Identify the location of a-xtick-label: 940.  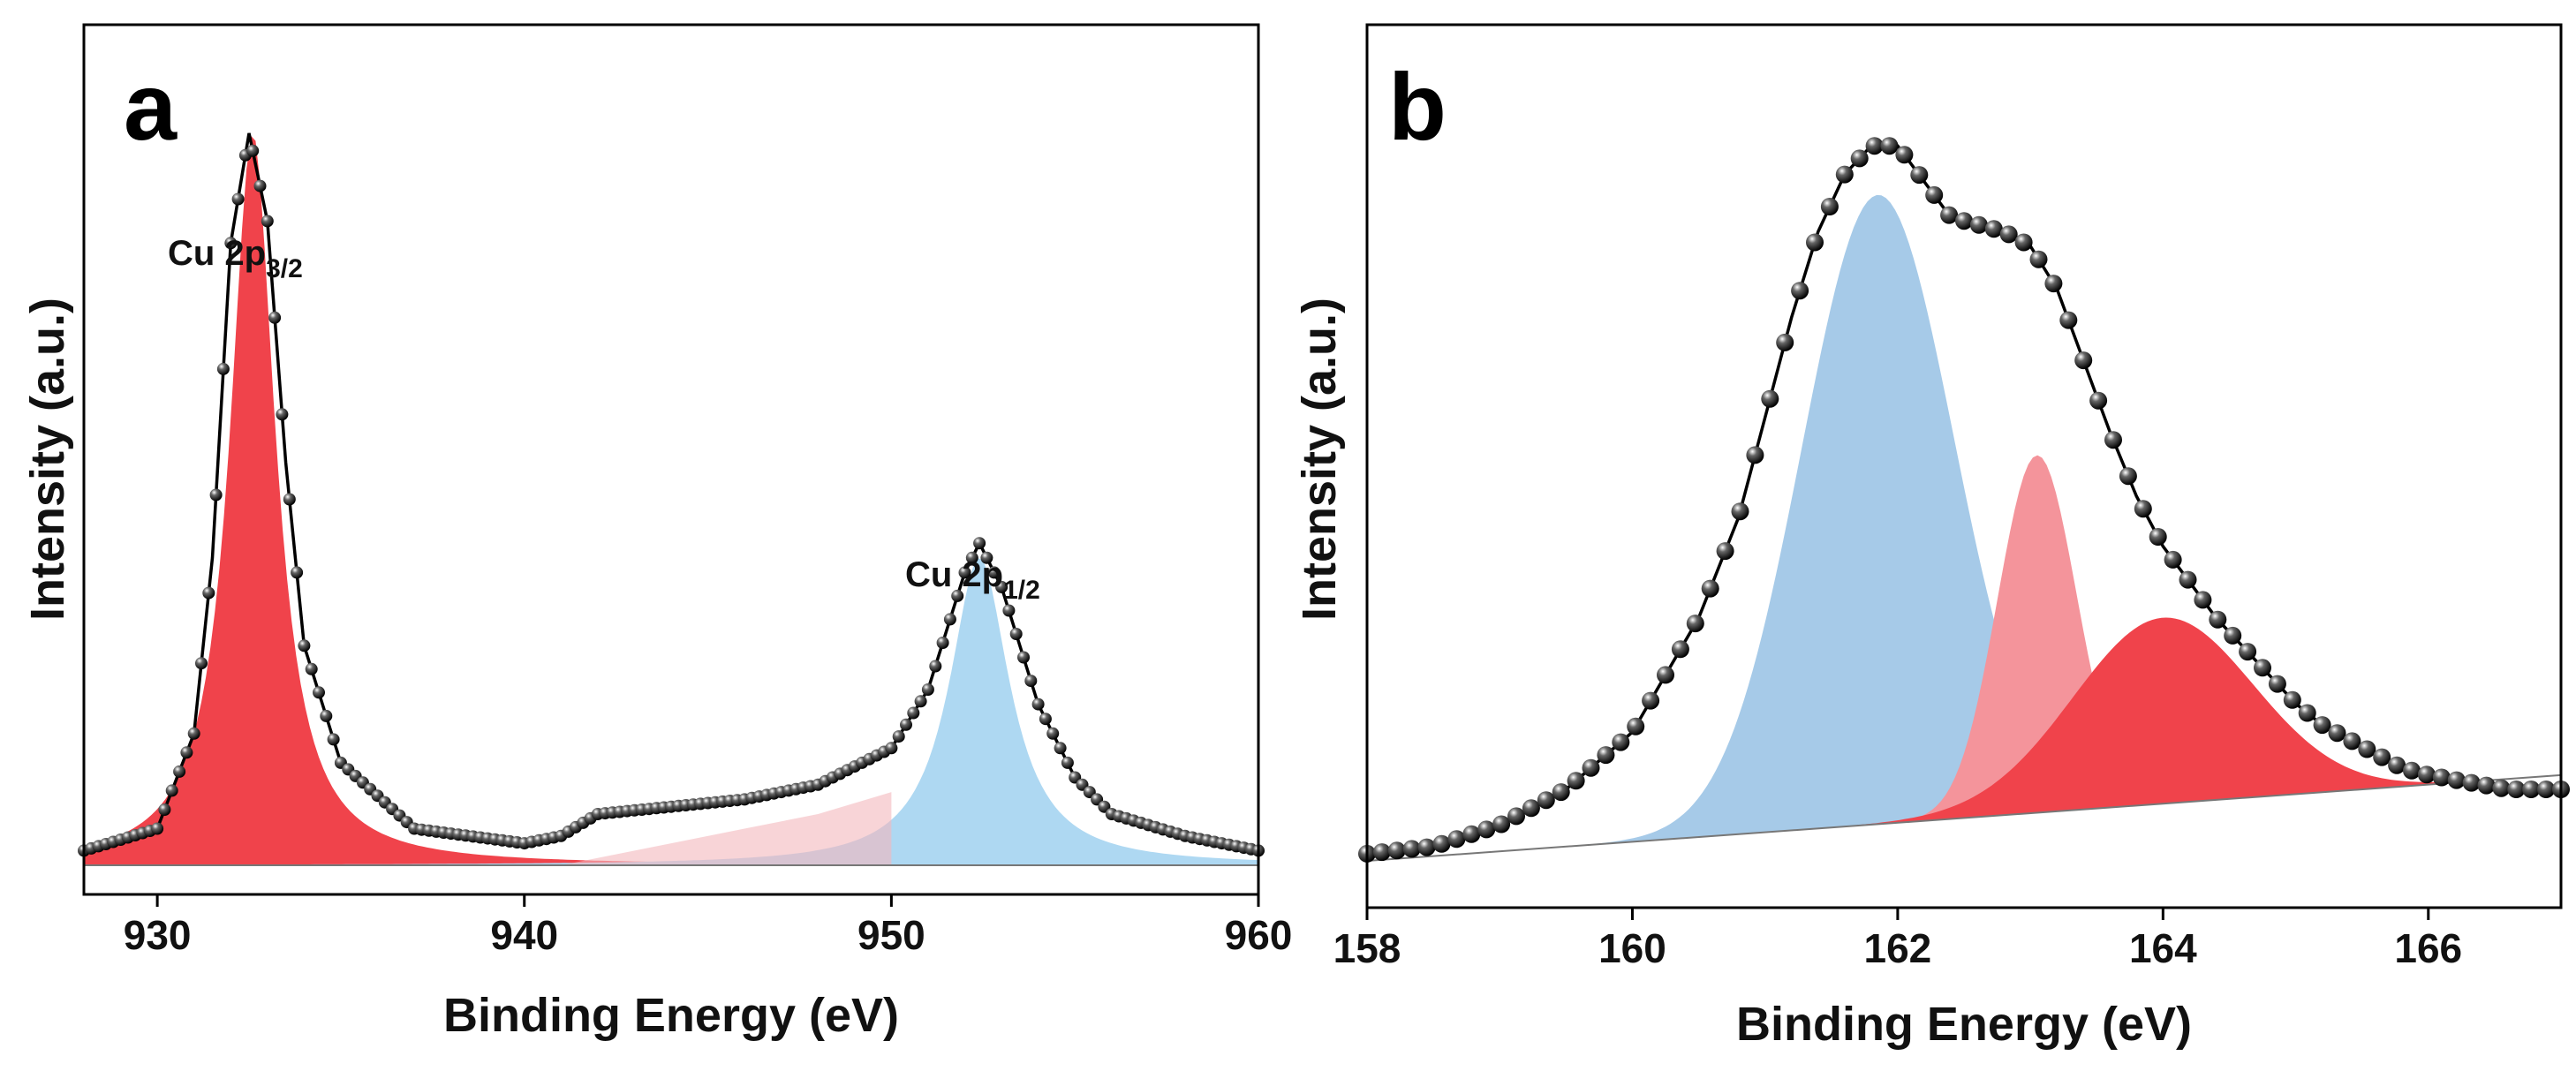
(524, 935).